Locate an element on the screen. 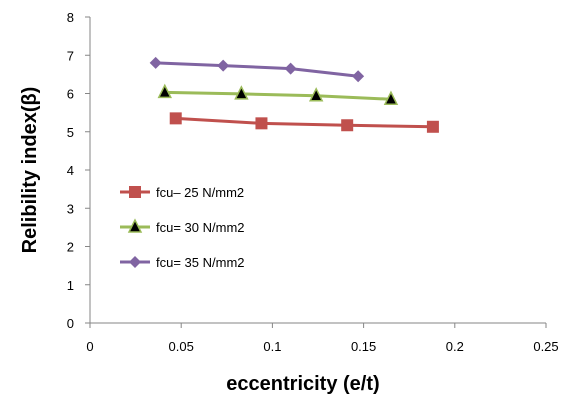  x-tick-label: 0.1 is located at coordinates (272, 346).